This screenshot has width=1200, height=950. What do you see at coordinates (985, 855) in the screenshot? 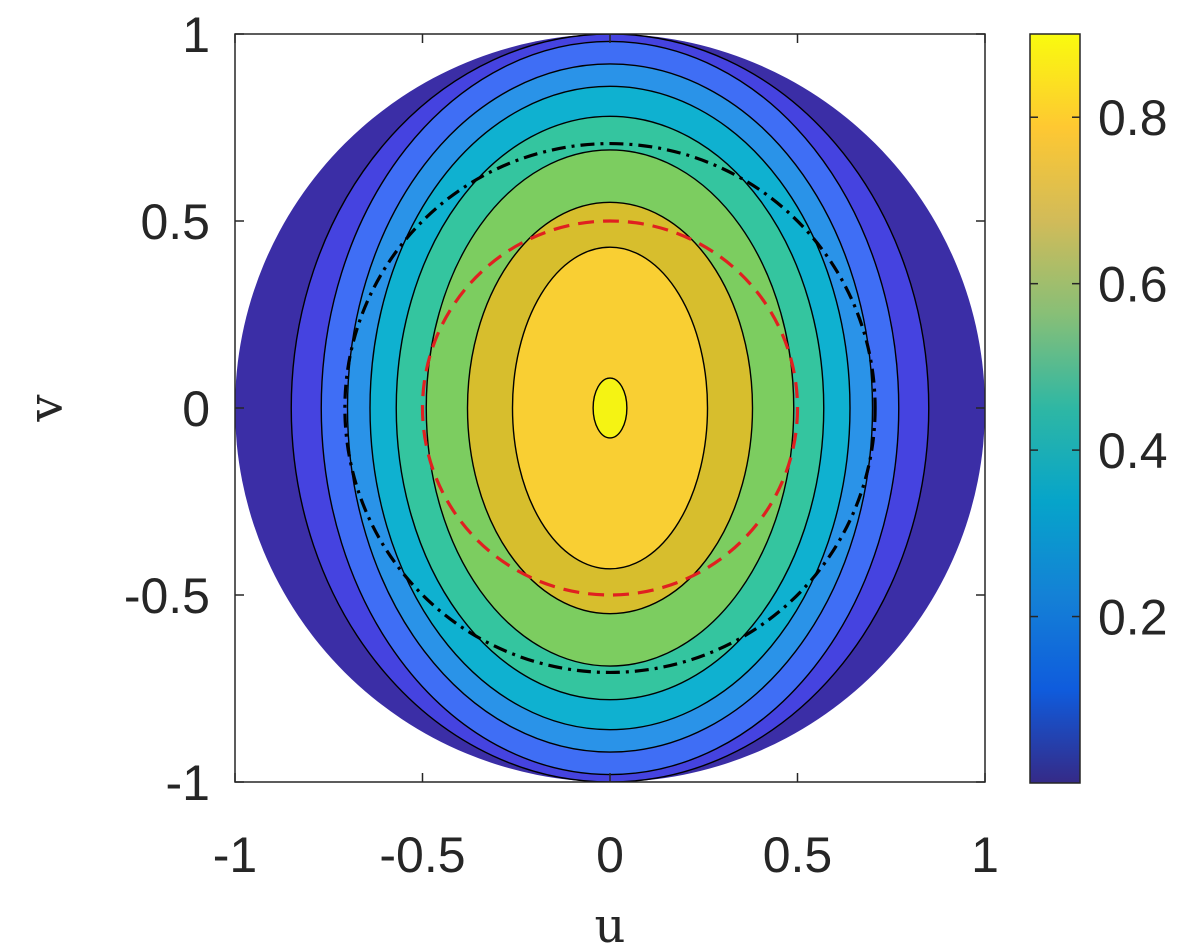
I see `x-tick-label: 1` at bounding box center [985, 855].